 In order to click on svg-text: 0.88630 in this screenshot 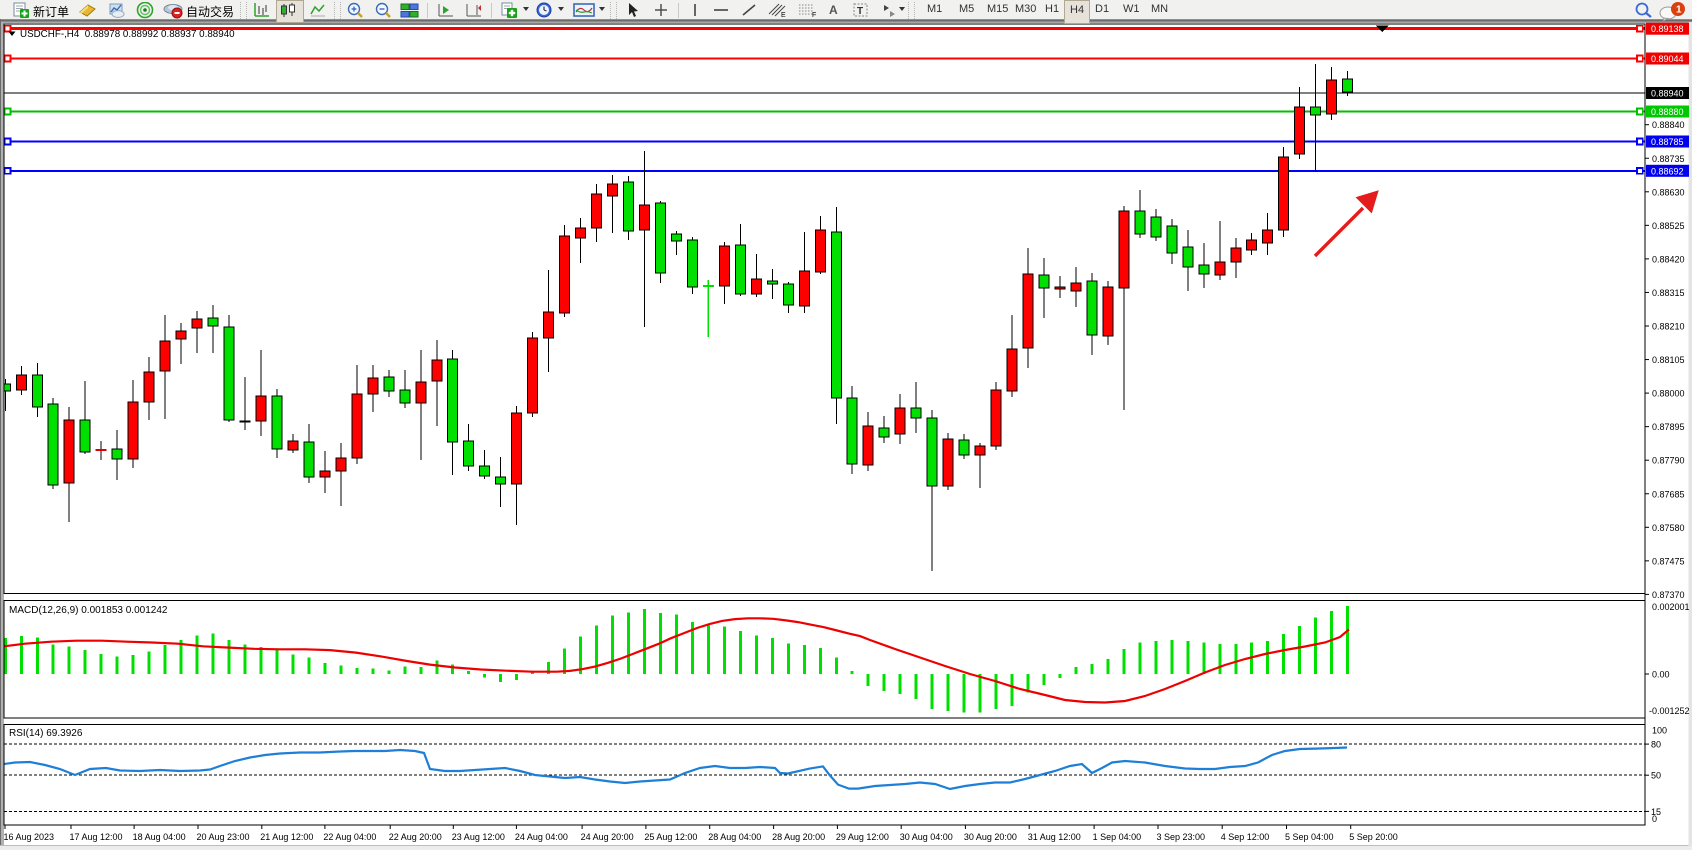, I will do `click(1668, 192)`.